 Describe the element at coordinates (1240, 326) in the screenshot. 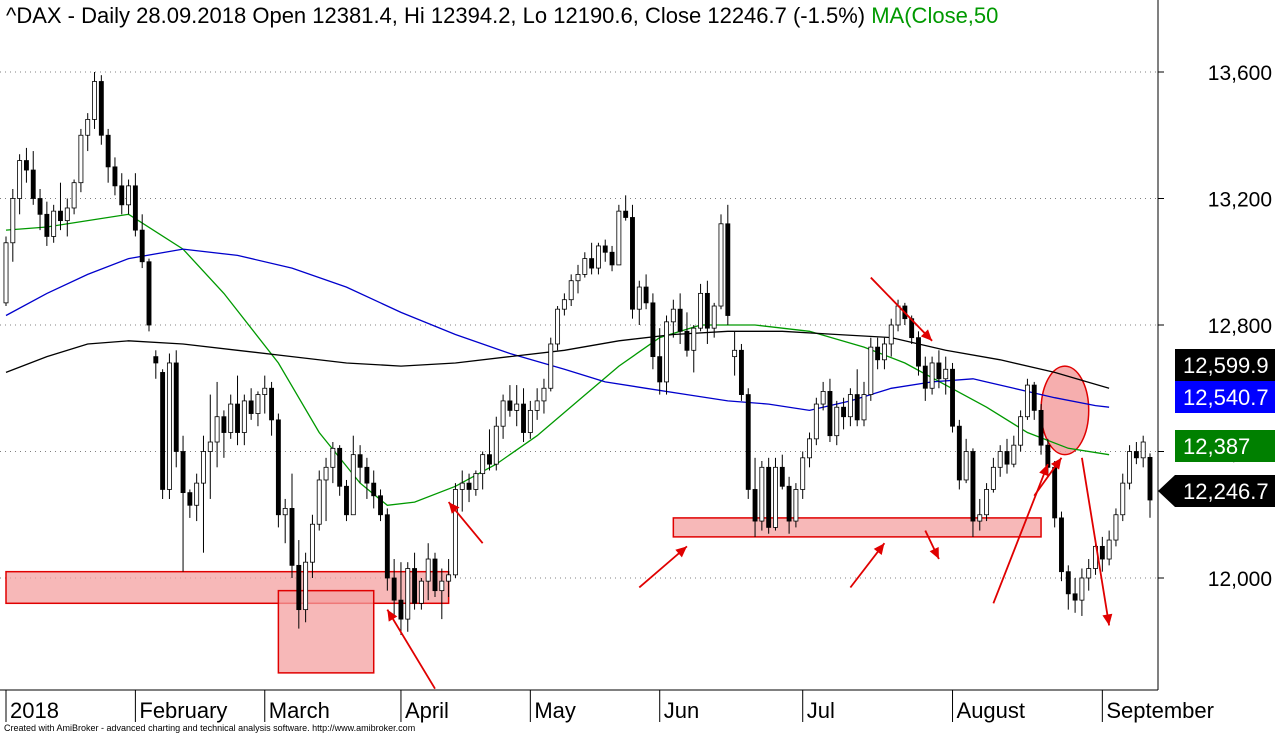

I see `y-tick-label: 12,800` at that location.